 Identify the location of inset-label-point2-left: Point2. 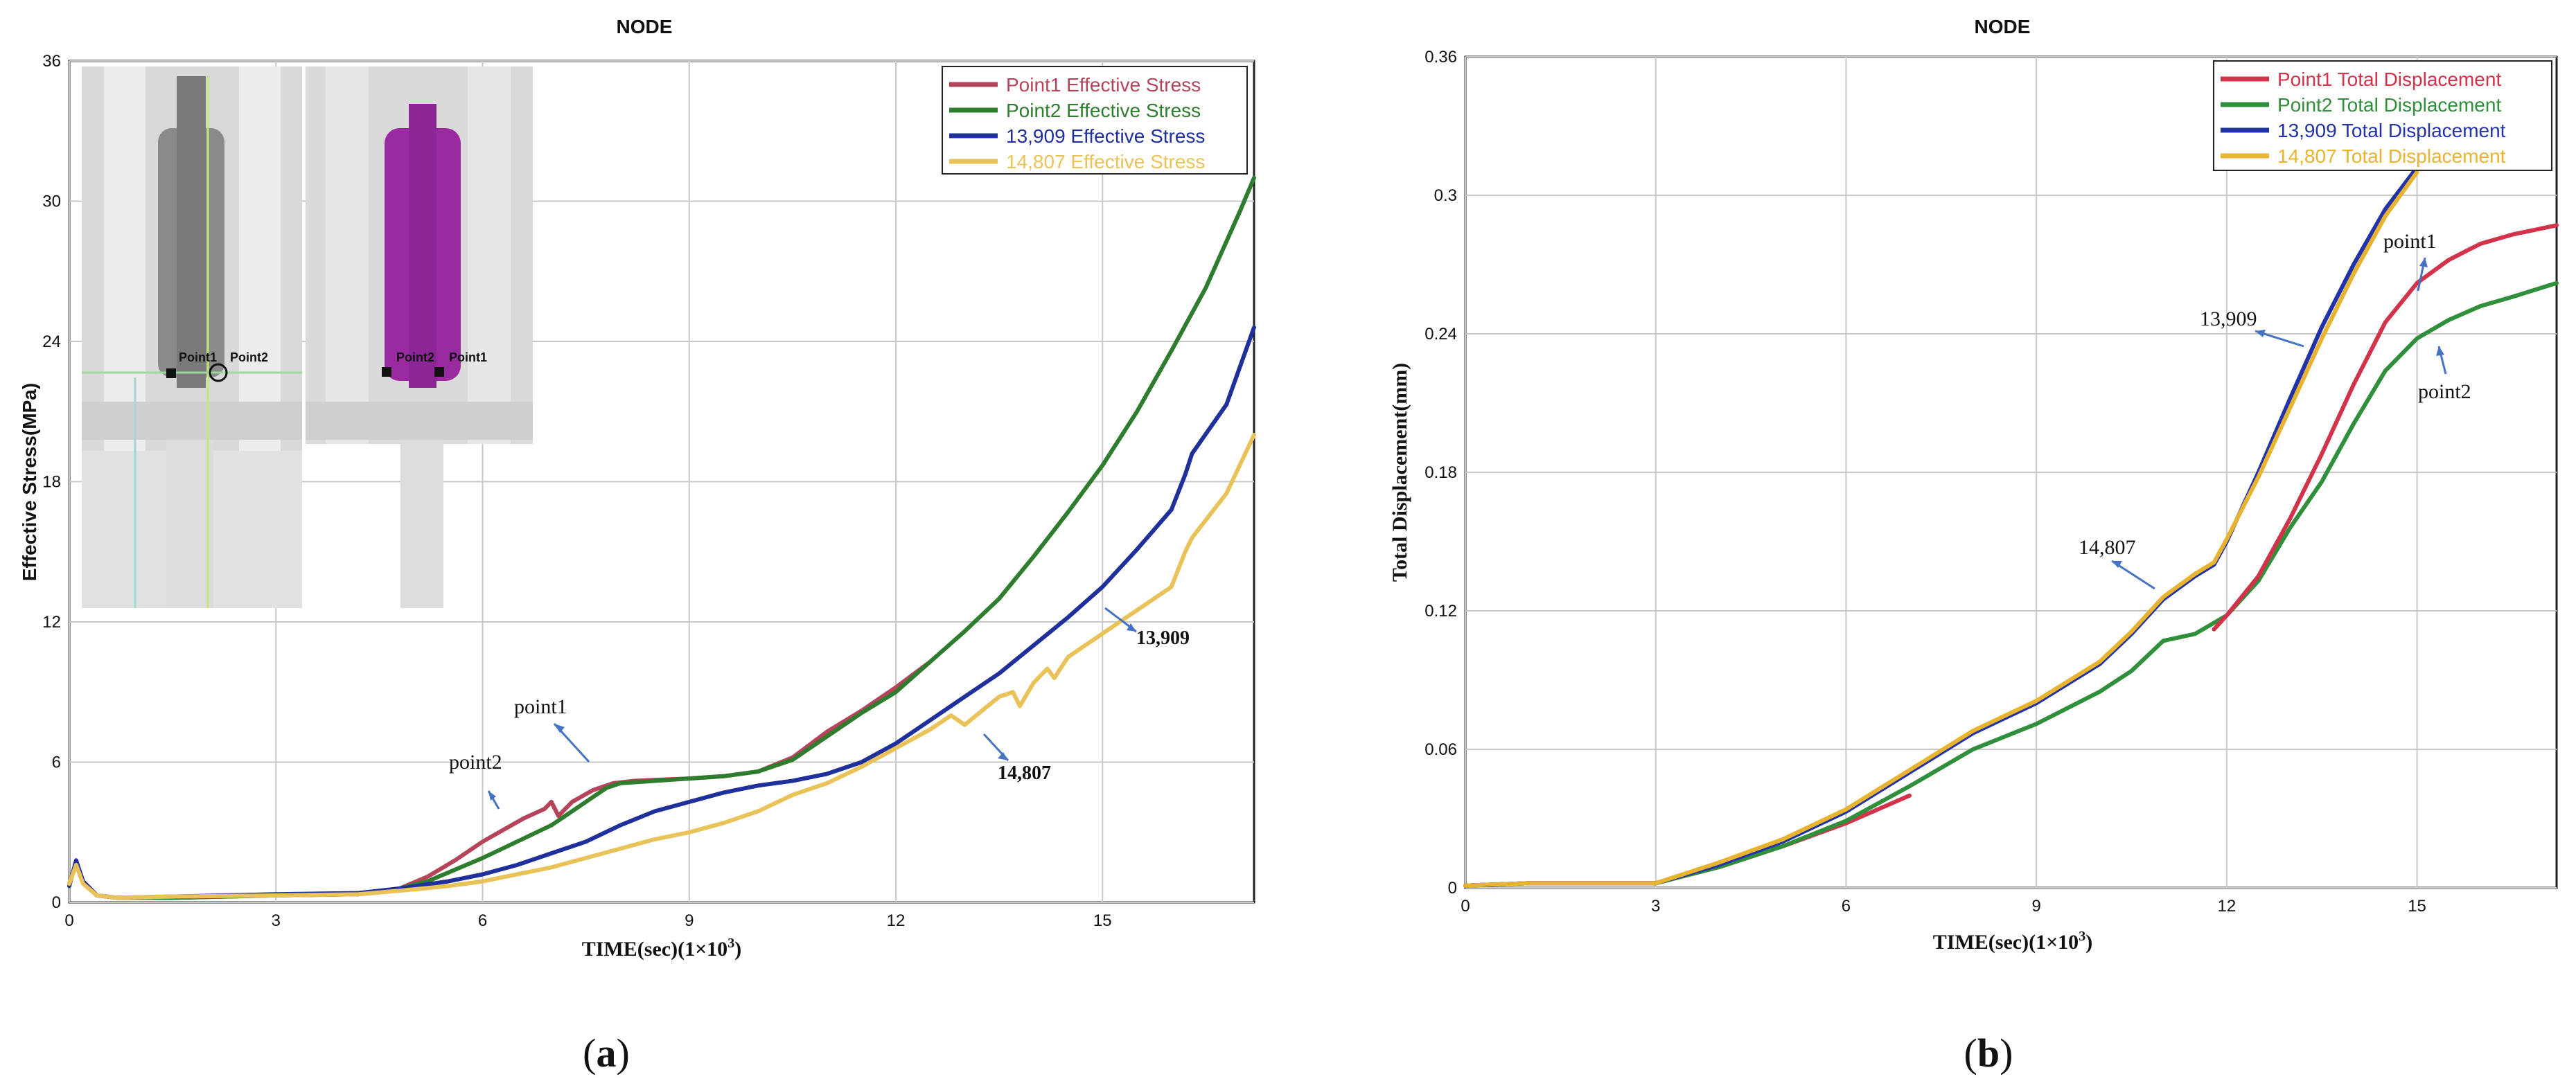
(249, 357).